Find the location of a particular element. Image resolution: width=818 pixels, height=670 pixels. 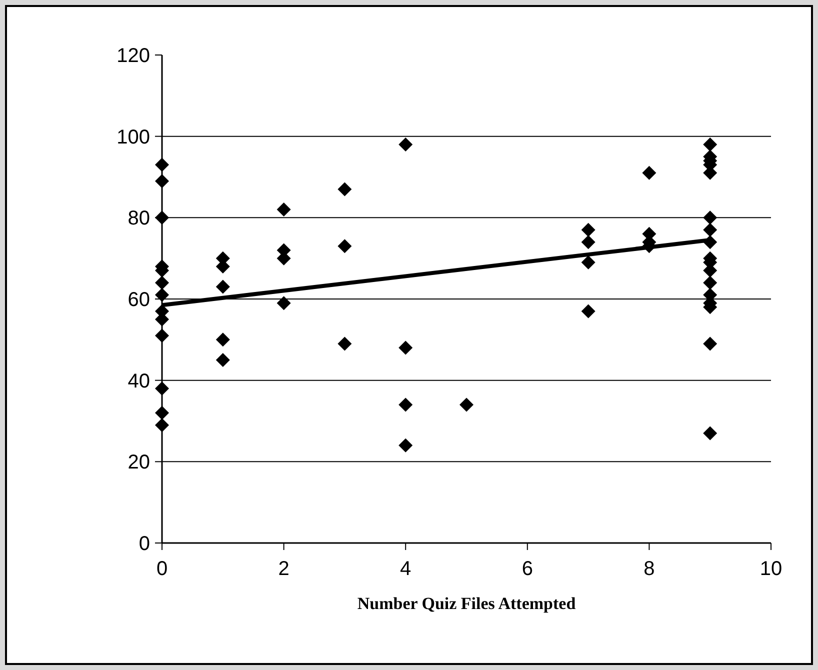

x-tick-label: 4 is located at coordinates (406, 569).